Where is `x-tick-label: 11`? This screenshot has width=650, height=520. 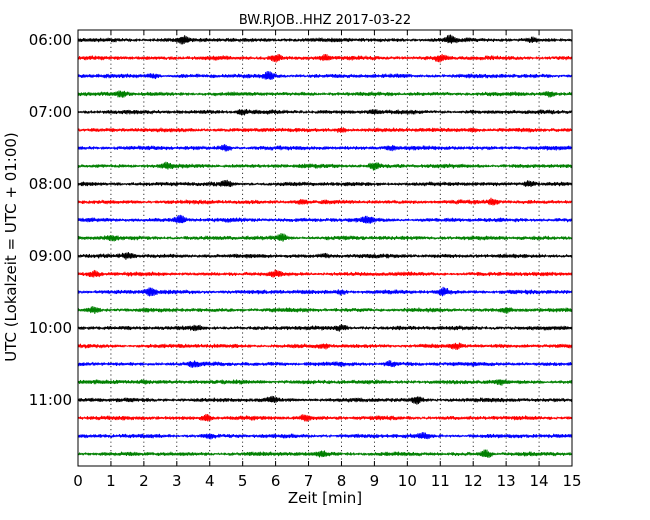
x-tick-label: 11 is located at coordinates (440, 481).